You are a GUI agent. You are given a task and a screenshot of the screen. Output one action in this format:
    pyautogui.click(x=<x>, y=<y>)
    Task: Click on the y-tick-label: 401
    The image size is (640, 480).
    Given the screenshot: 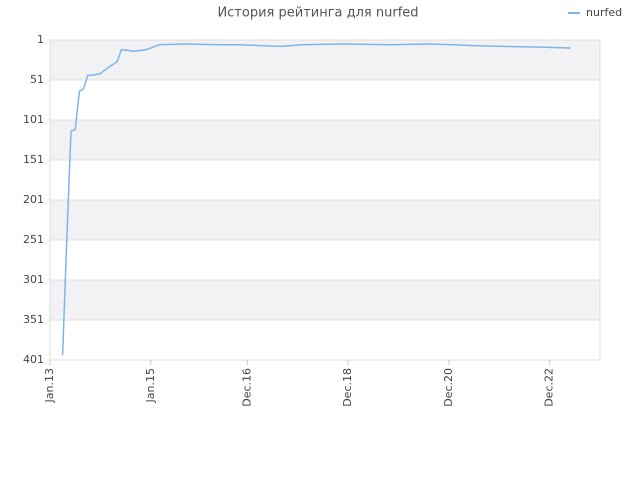 What is the action you would take?
    pyautogui.click(x=33, y=359)
    